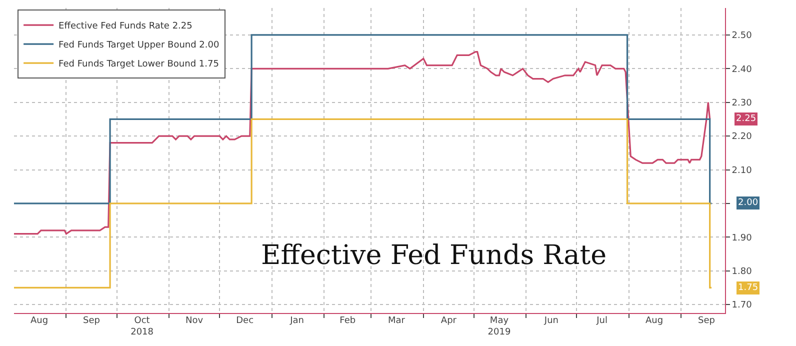  I want to click on y-tick-label: 2.20, so click(742, 137).